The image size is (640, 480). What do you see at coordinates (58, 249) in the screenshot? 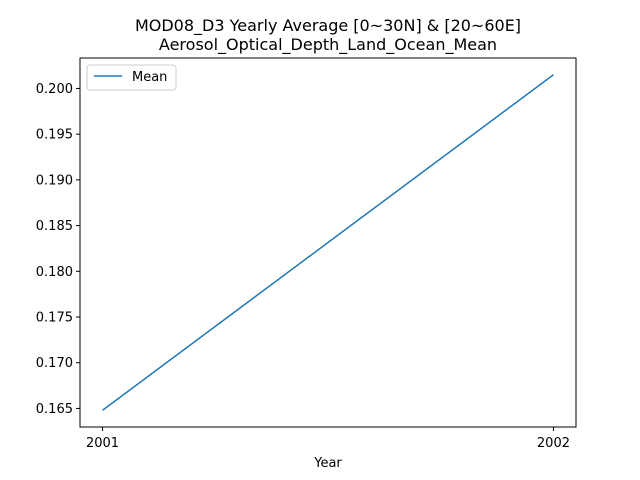
I see `y-axis-ticks: 0.165 0.170 0.175 0.180 0.185 0.190 0.195 0.200` at bounding box center [58, 249].